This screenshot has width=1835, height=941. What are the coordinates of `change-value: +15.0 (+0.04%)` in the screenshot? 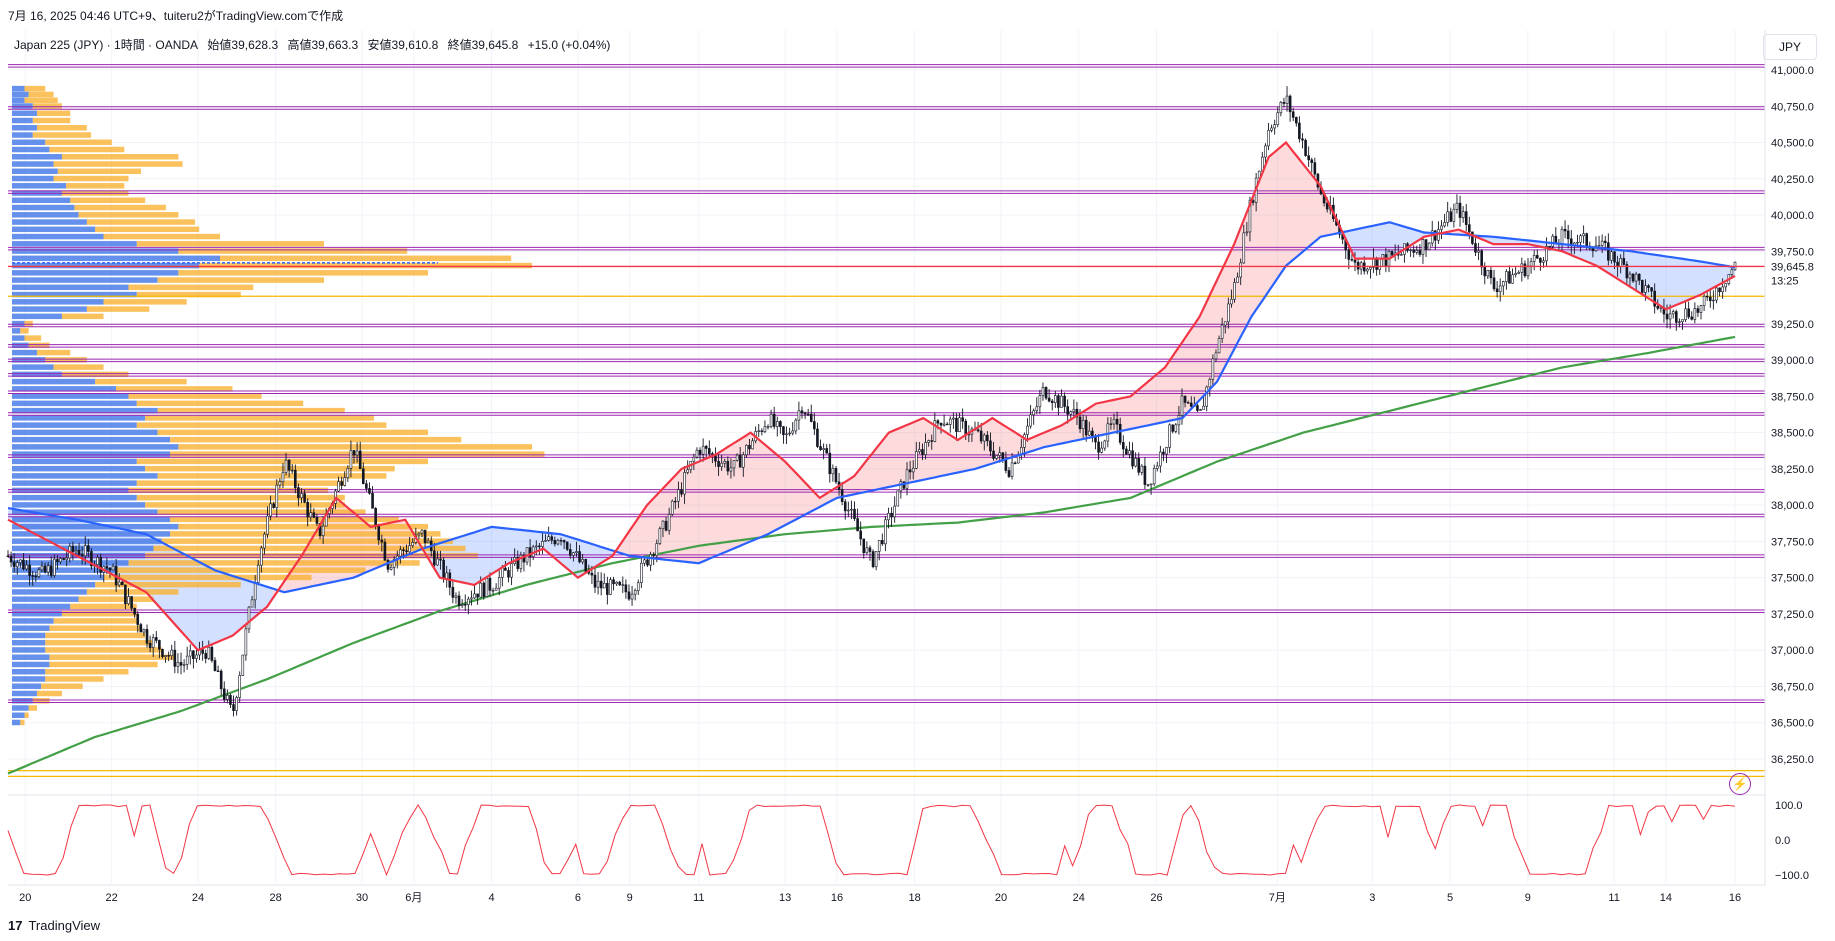 It's located at (569, 45).